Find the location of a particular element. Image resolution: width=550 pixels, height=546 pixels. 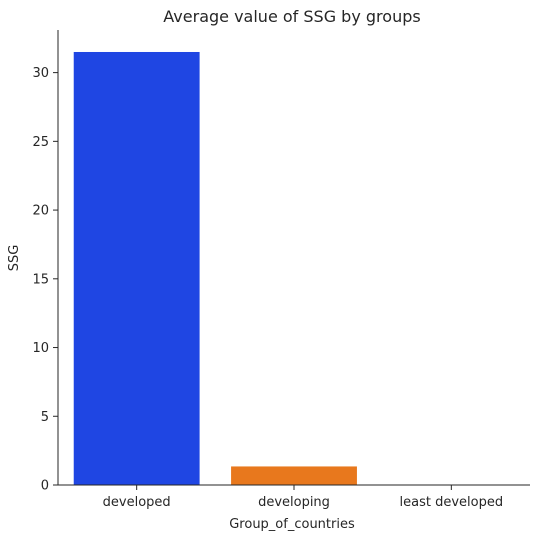

y-axis-title: SSG is located at coordinates (14, 258).